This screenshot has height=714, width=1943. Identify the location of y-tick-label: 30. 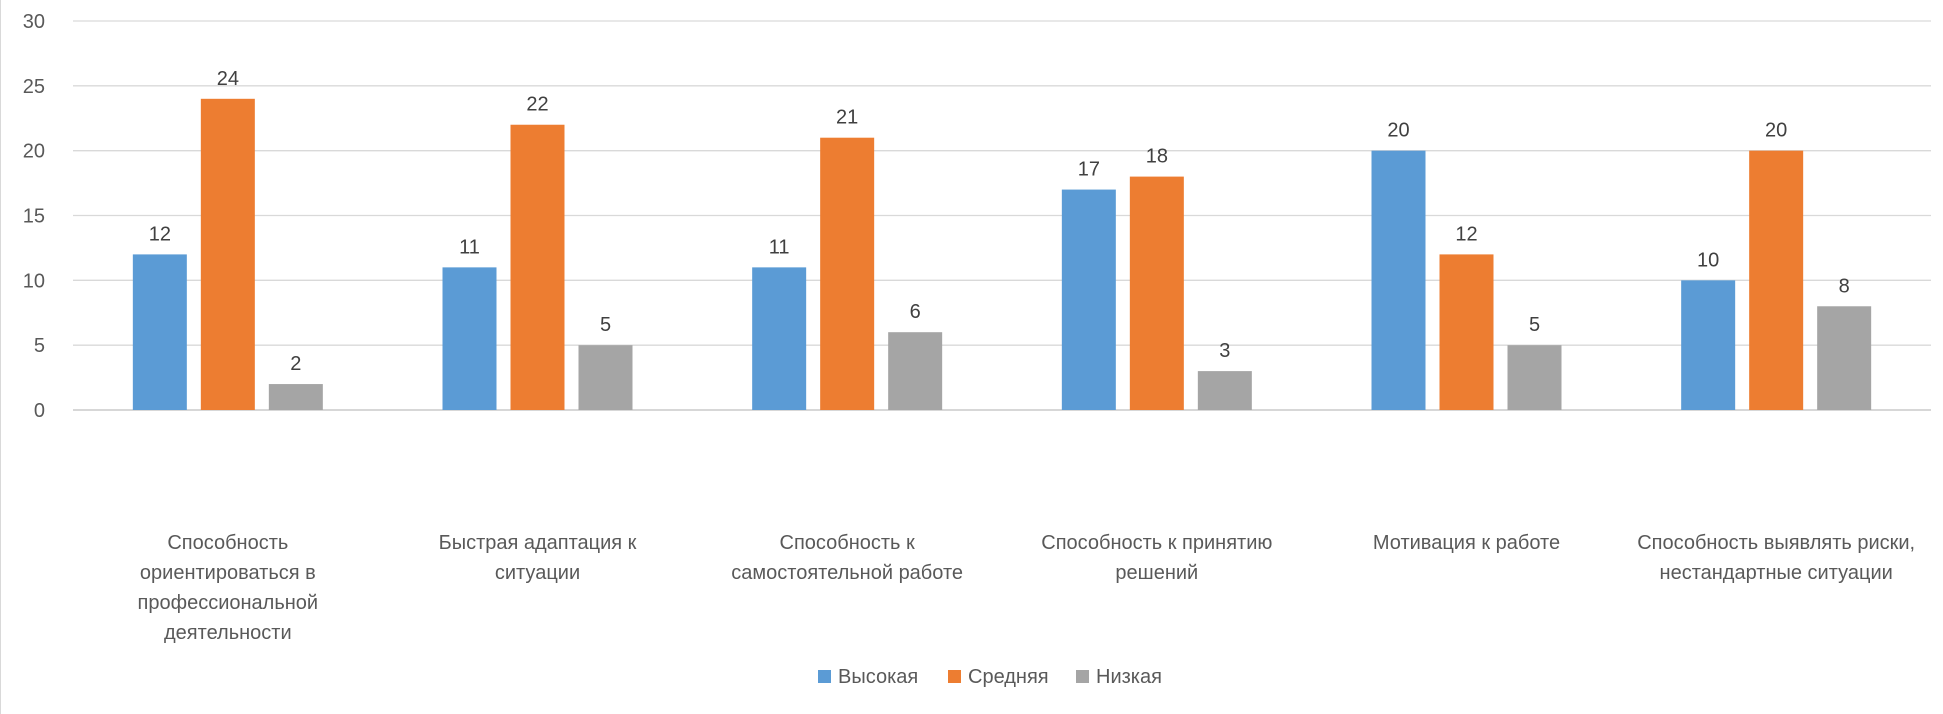
(34, 22).